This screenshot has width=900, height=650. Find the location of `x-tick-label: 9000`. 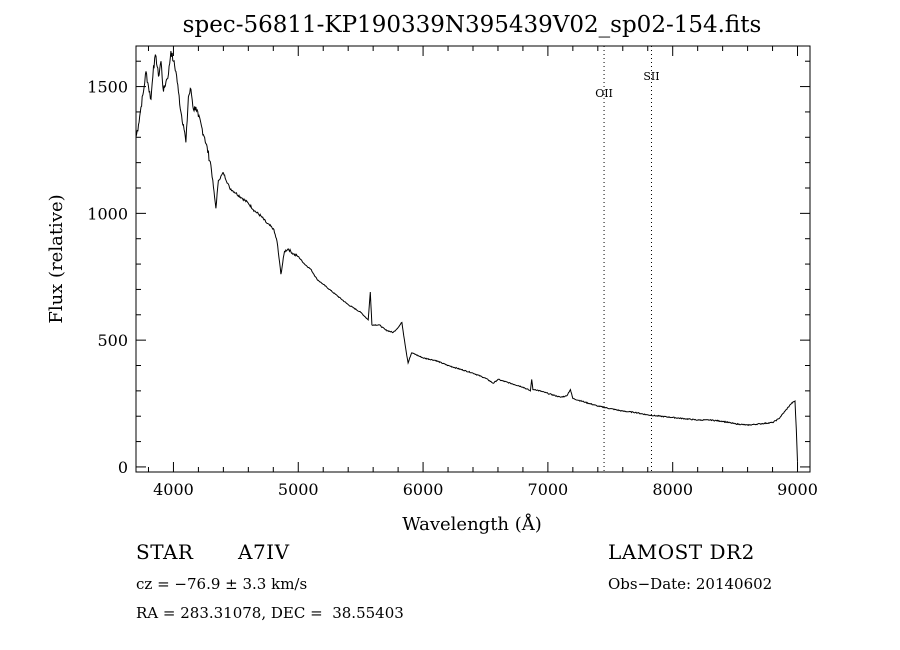

x-tick-label: 9000 is located at coordinates (797, 489).